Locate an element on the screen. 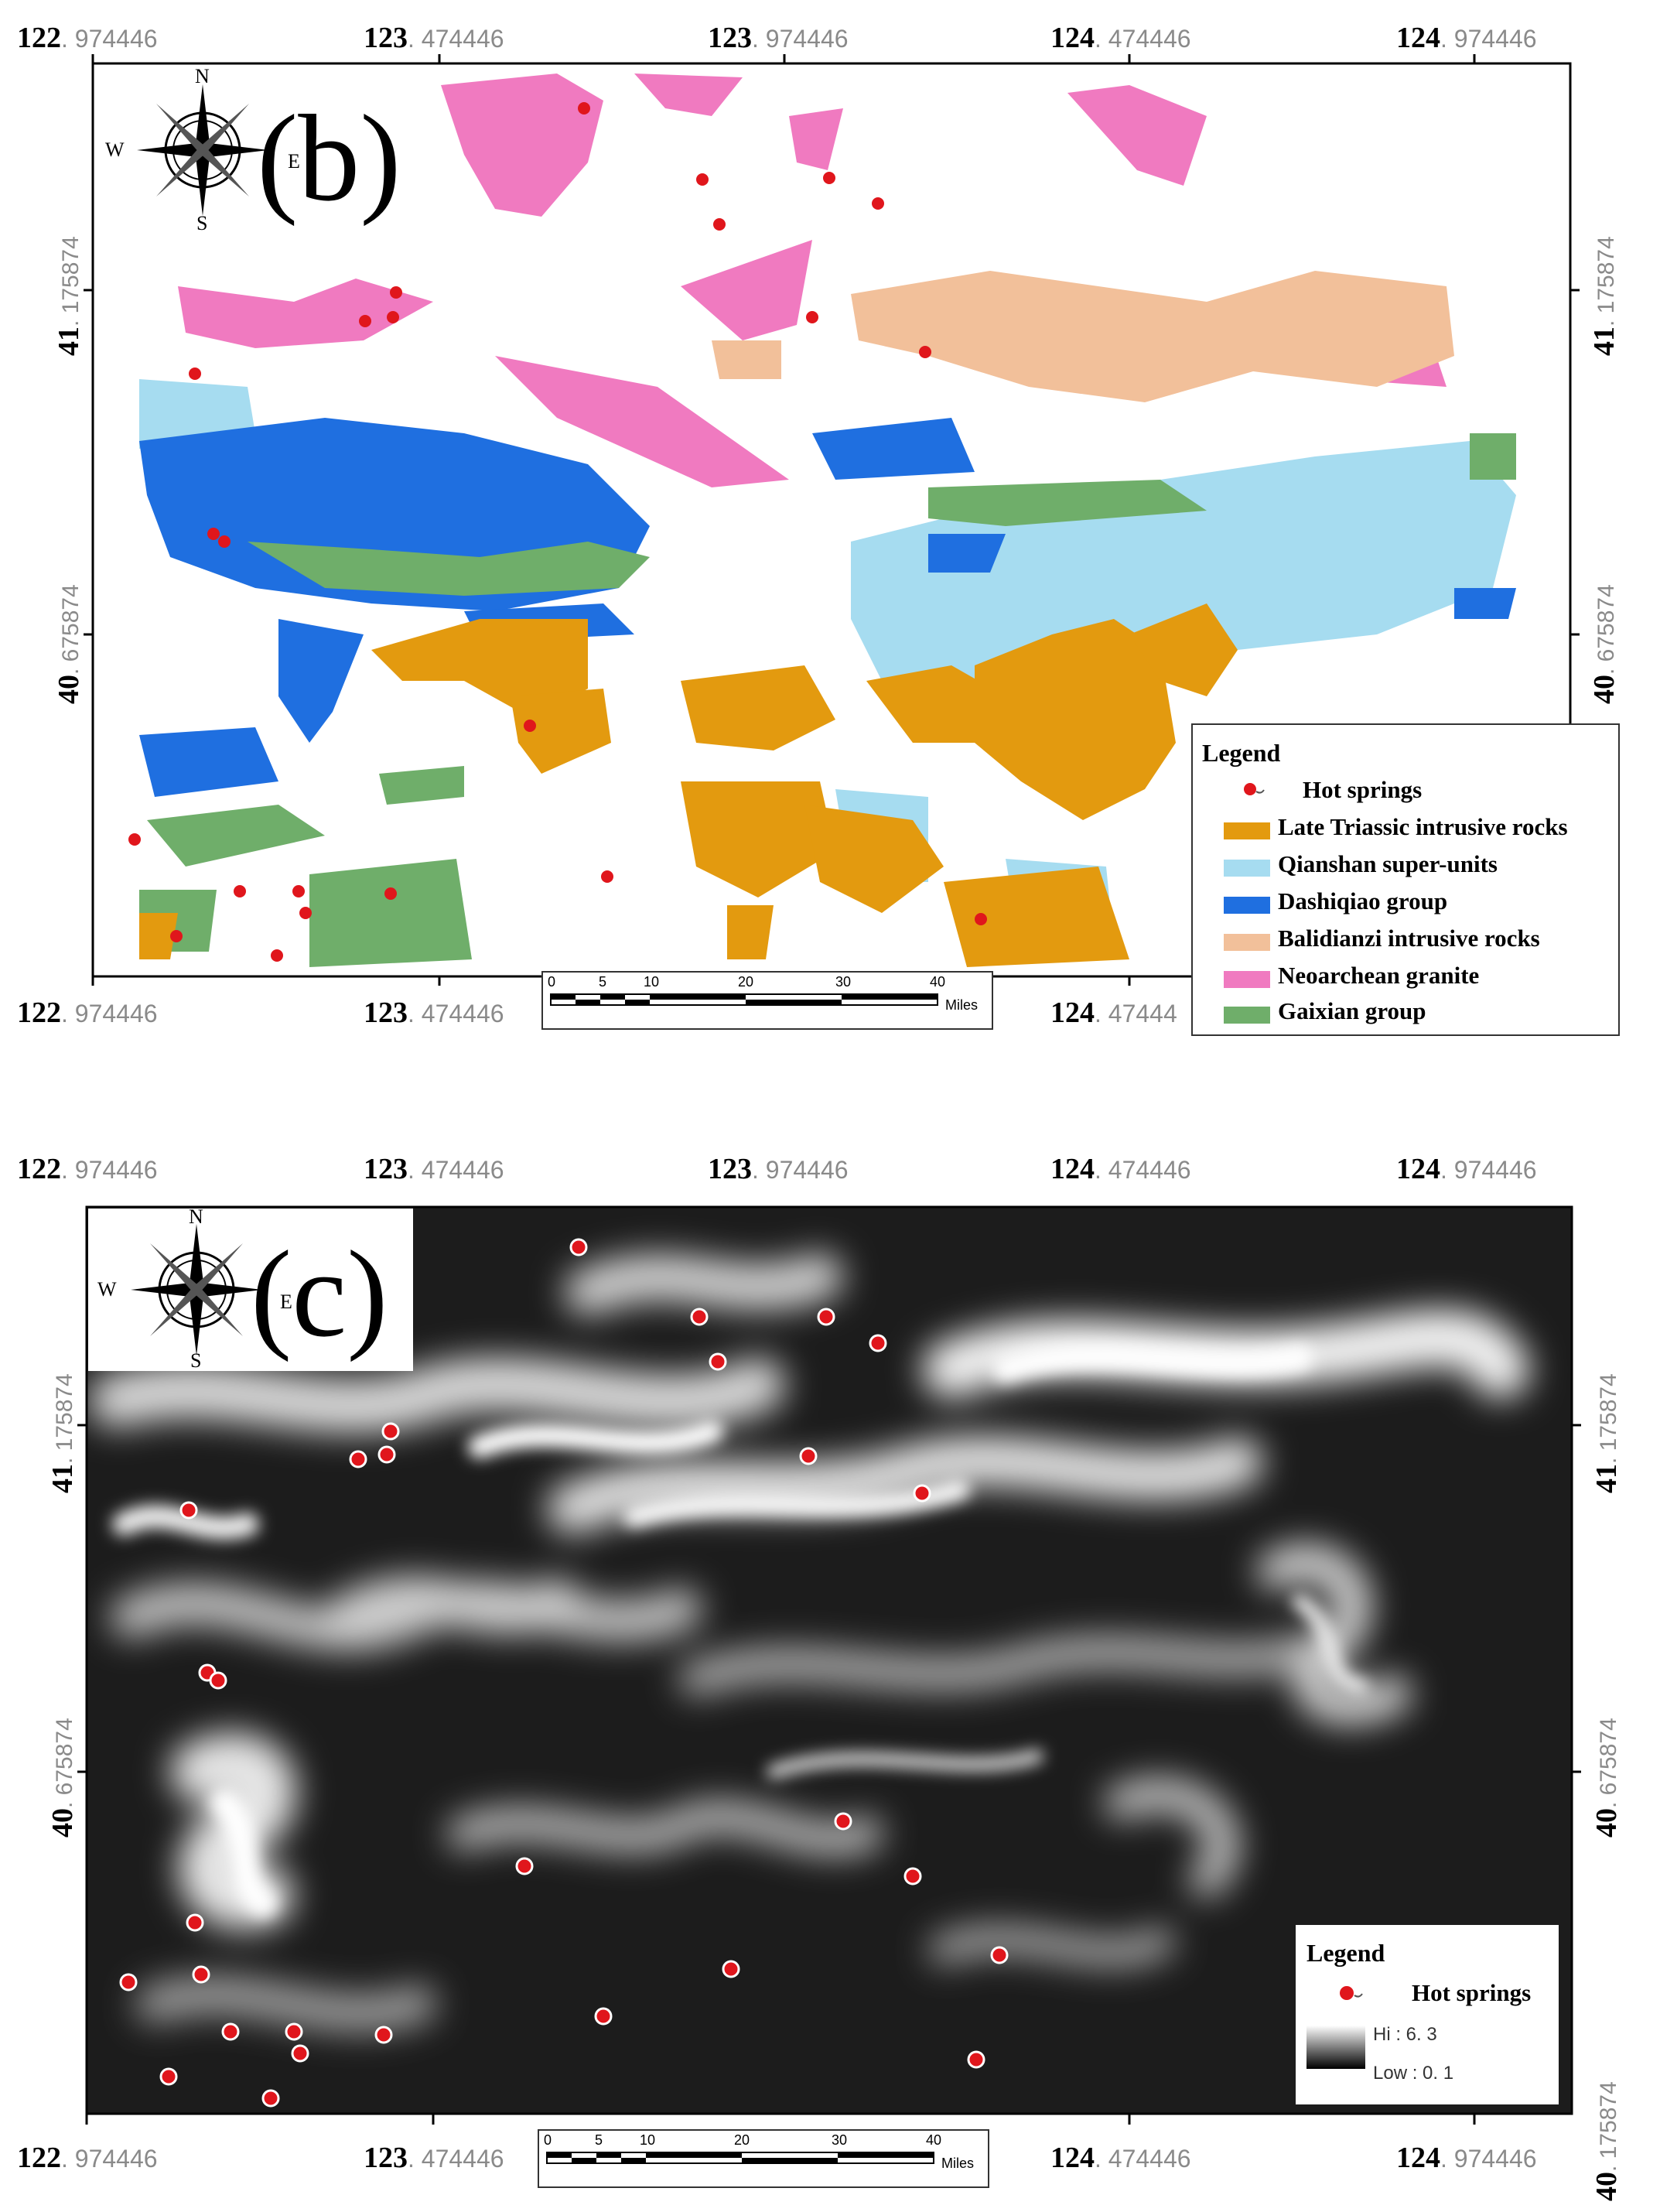 This screenshot has height=2212, width=1660. legend-item-gaixian: Gaixian group is located at coordinates (1352, 1010).